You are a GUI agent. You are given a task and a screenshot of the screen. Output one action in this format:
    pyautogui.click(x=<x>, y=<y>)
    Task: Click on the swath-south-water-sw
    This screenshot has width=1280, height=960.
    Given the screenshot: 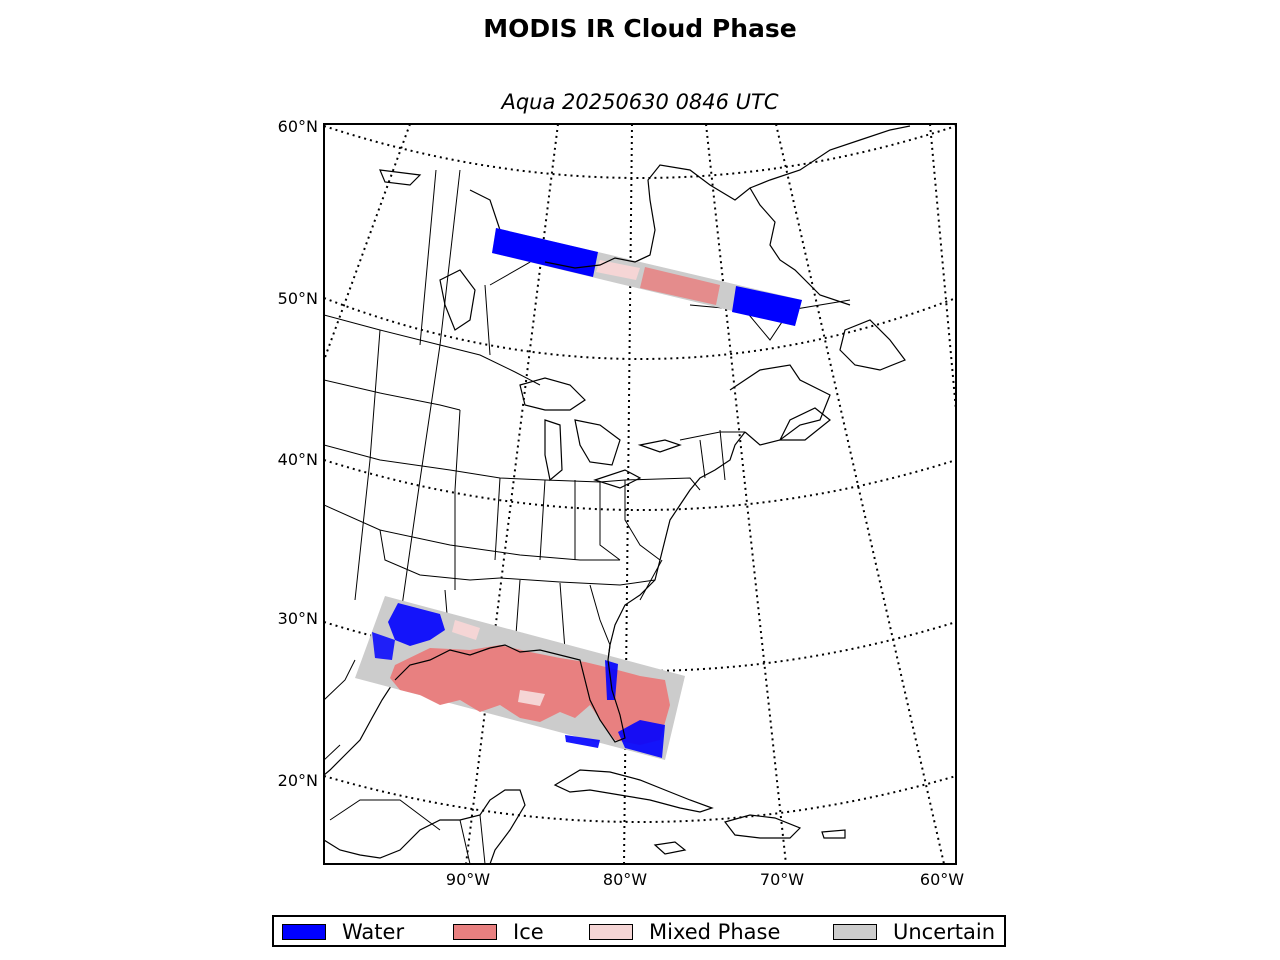 What is the action you would take?
    pyautogui.click(x=383, y=646)
    